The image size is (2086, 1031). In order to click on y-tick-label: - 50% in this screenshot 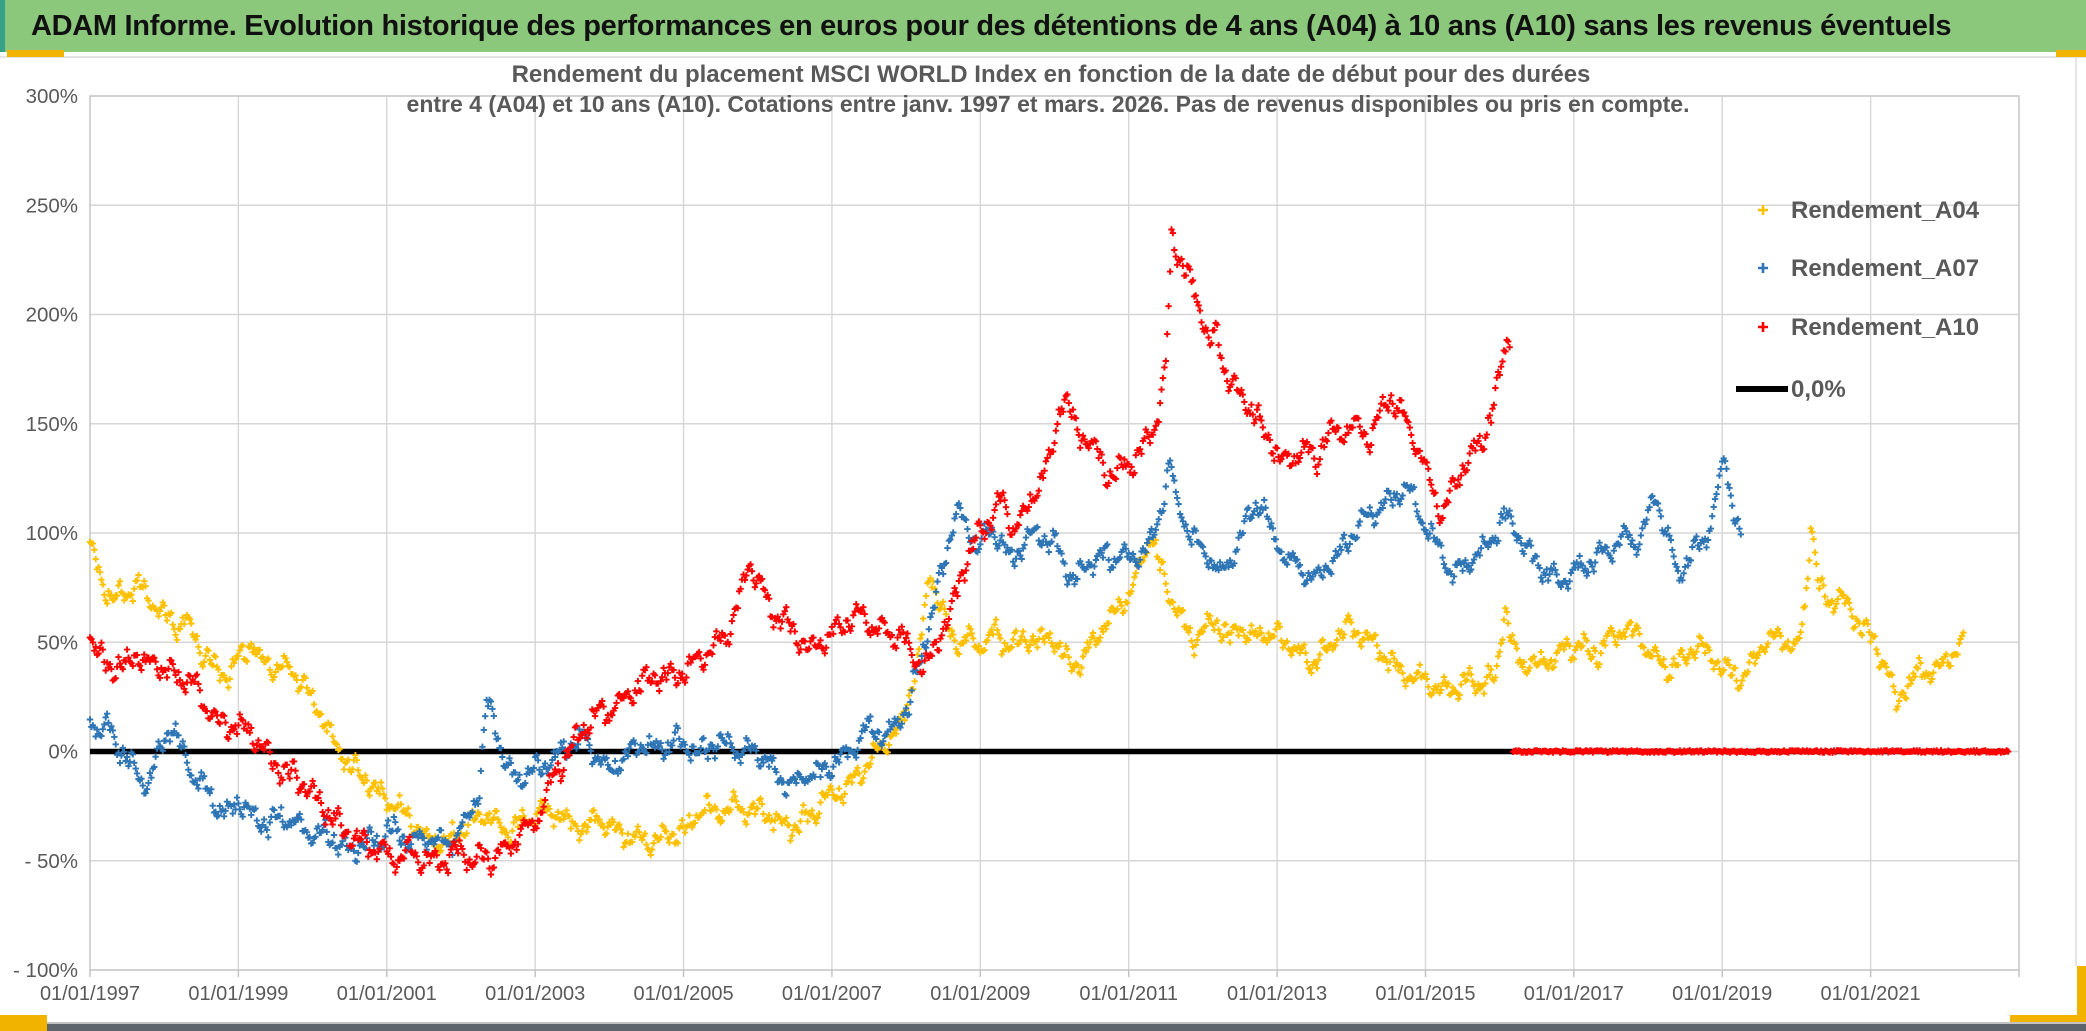, I will do `click(51, 861)`.